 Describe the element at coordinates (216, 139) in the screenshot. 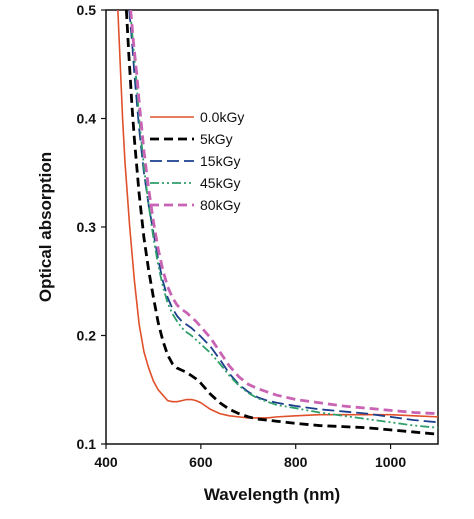

I see `legend-label: 5kGy` at that location.